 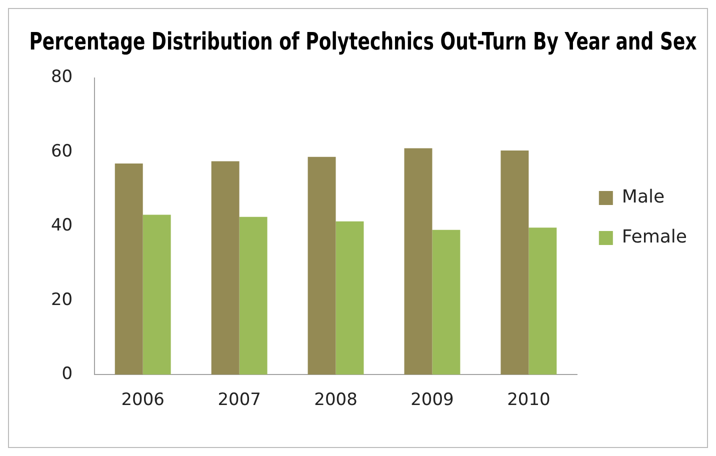 What do you see at coordinates (61, 300) in the screenshot?
I see `y-tick-label: 20` at bounding box center [61, 300].